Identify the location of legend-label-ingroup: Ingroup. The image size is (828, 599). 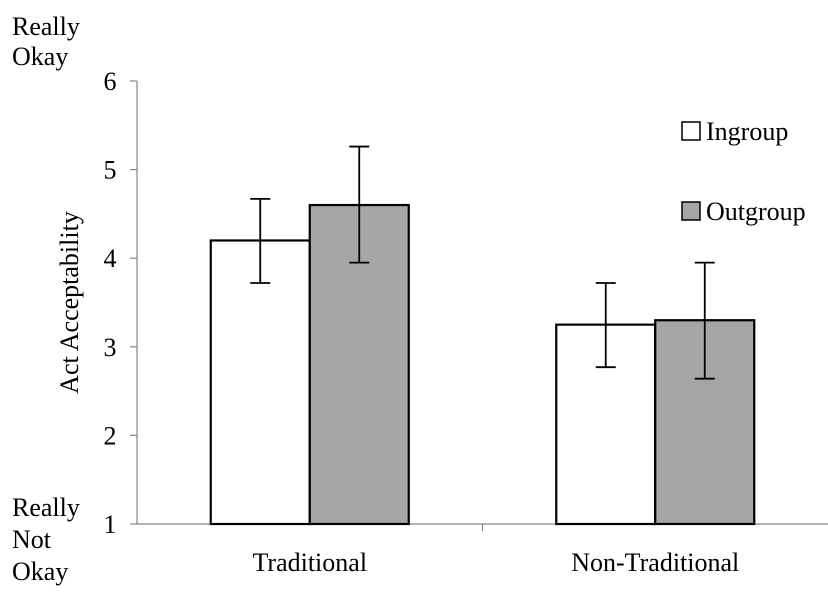
(747, 131).